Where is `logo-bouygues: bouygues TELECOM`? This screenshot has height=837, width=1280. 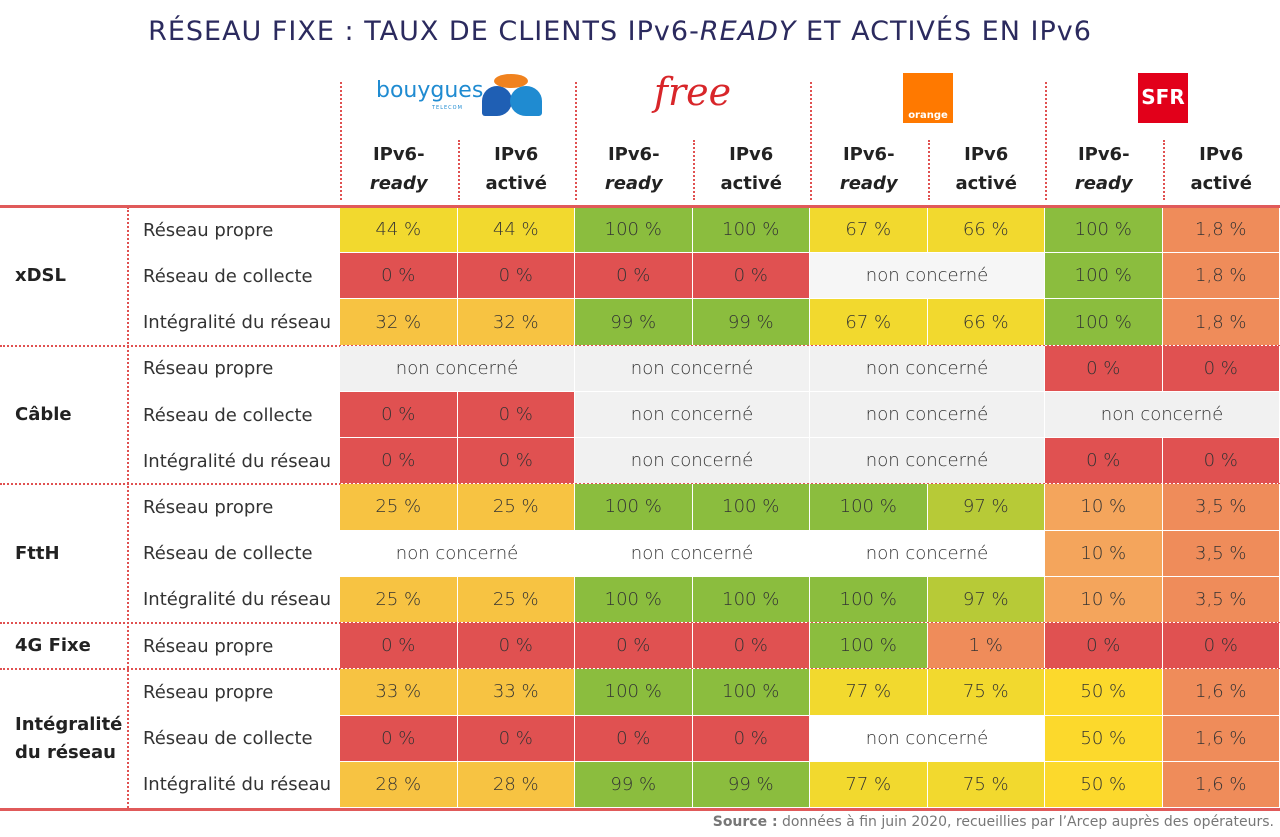
logo-bouygues: bouygues TELECOM is located at coordinates (460, 99).